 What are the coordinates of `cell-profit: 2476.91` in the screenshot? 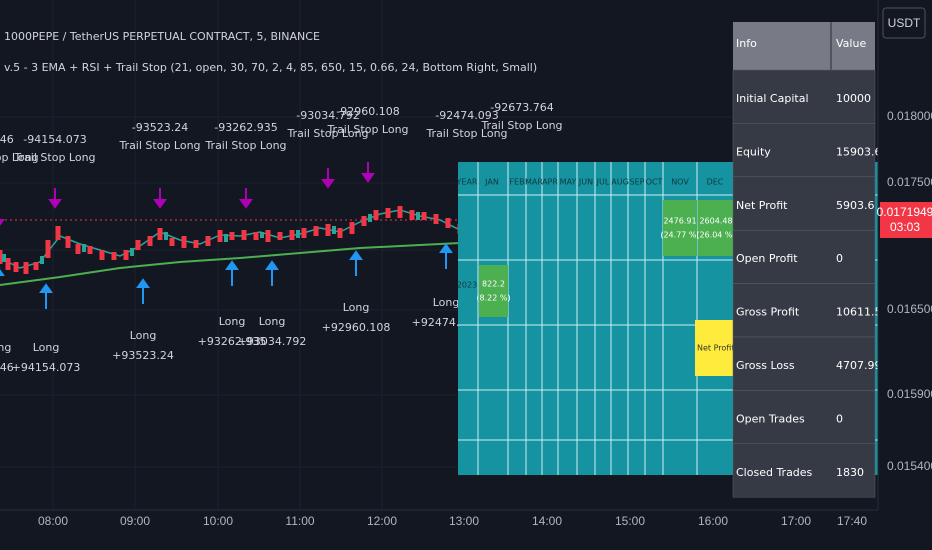 It's located at (679, 221).